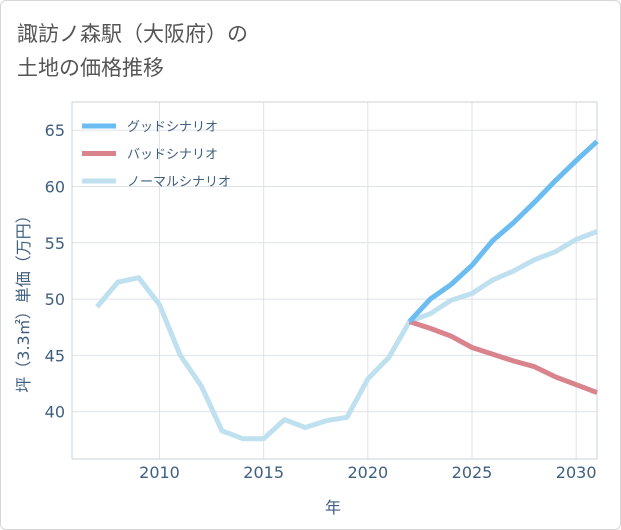 Image resolution: width=621 pixels, height=530 pixels. I want to click on y-tick-label: 45, so click(55, 355).